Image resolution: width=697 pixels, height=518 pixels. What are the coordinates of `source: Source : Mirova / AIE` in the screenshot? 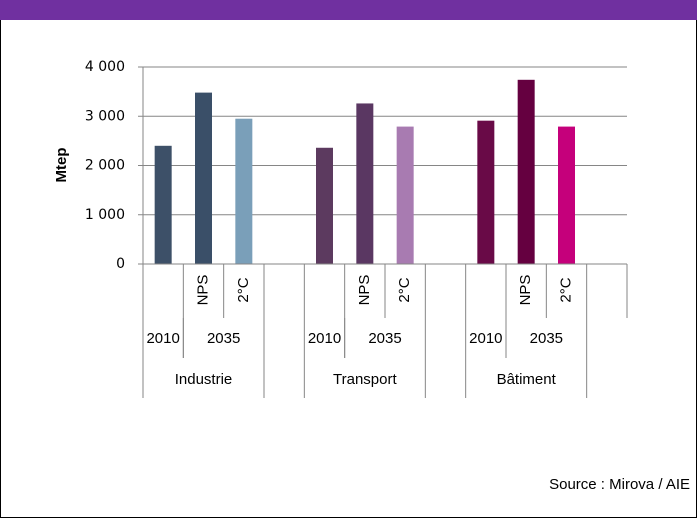 It's located at (619, 484).